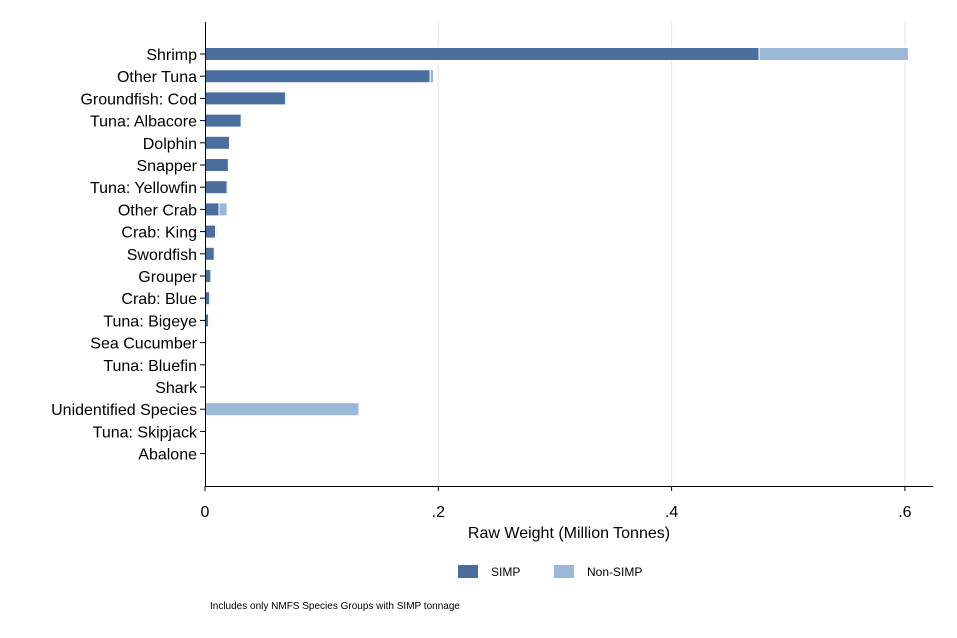 The width and height of the screenshot is (957, 638). What do you see at coordinates (171, 55) in the screenshot?
I see `category-label: Shrimp` at bounding box center [171, 55].